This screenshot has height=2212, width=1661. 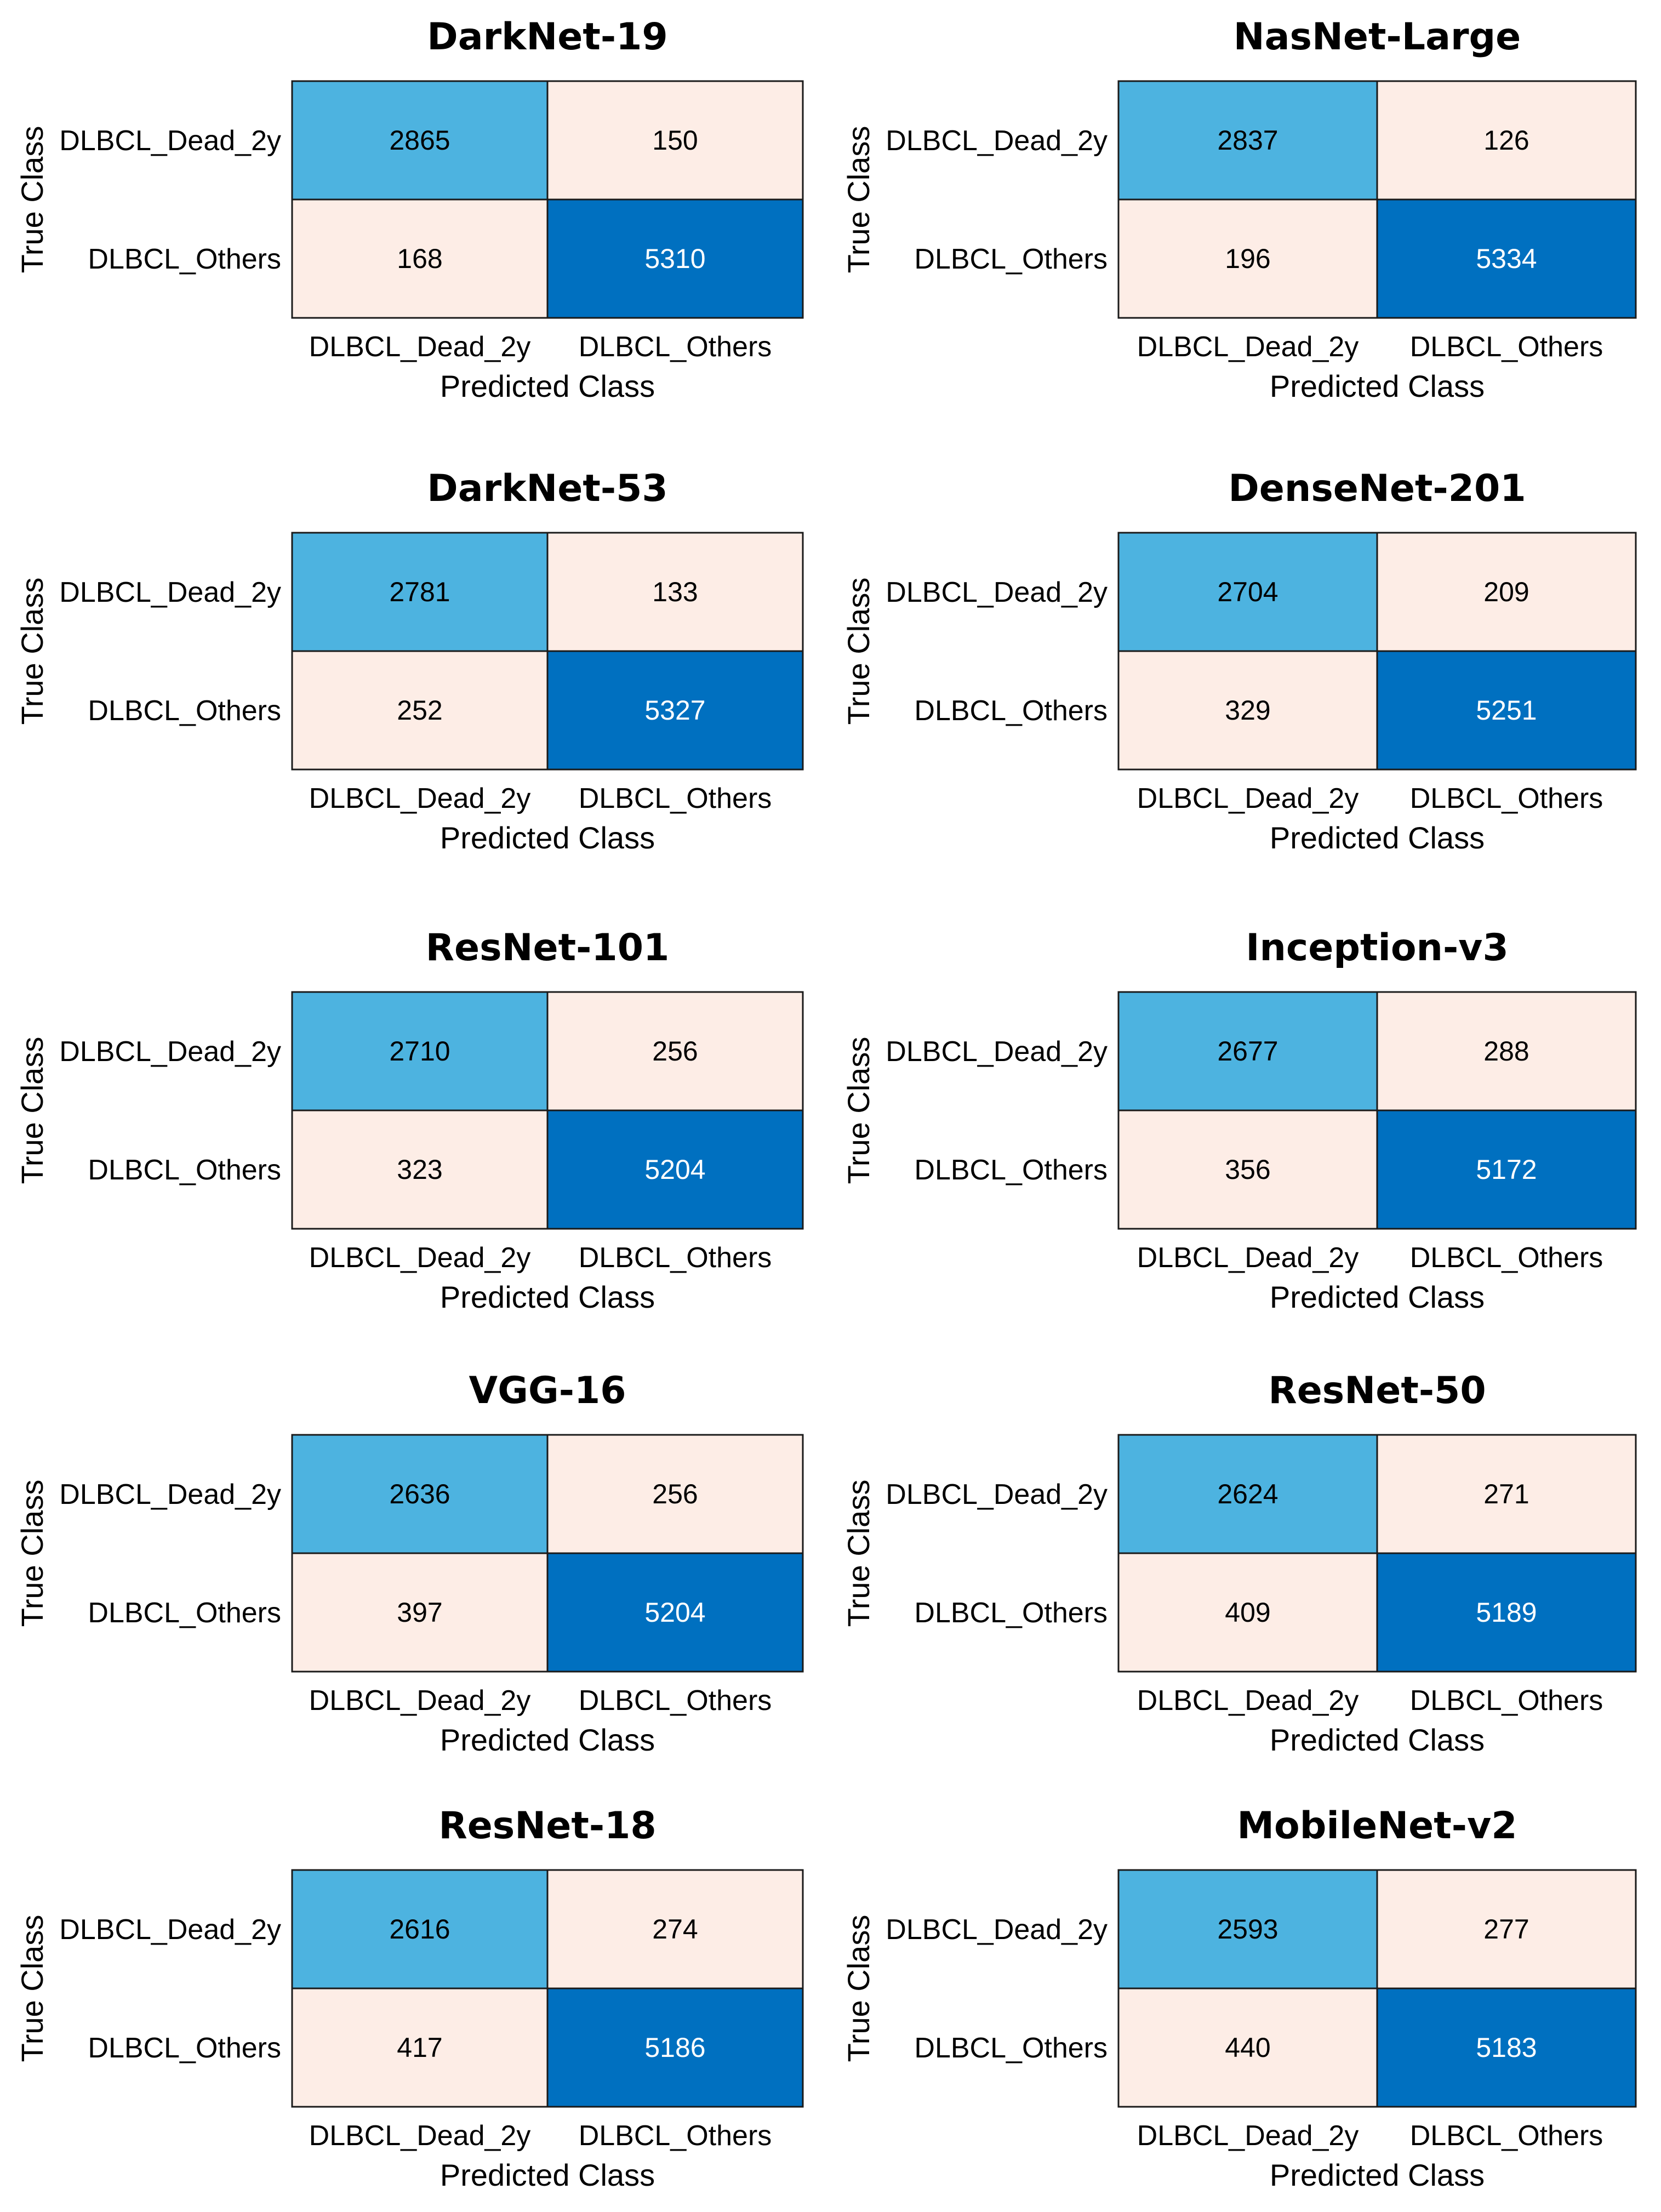 I want to click on panel-title: ResNet-18, so click(x=547, y=1826).